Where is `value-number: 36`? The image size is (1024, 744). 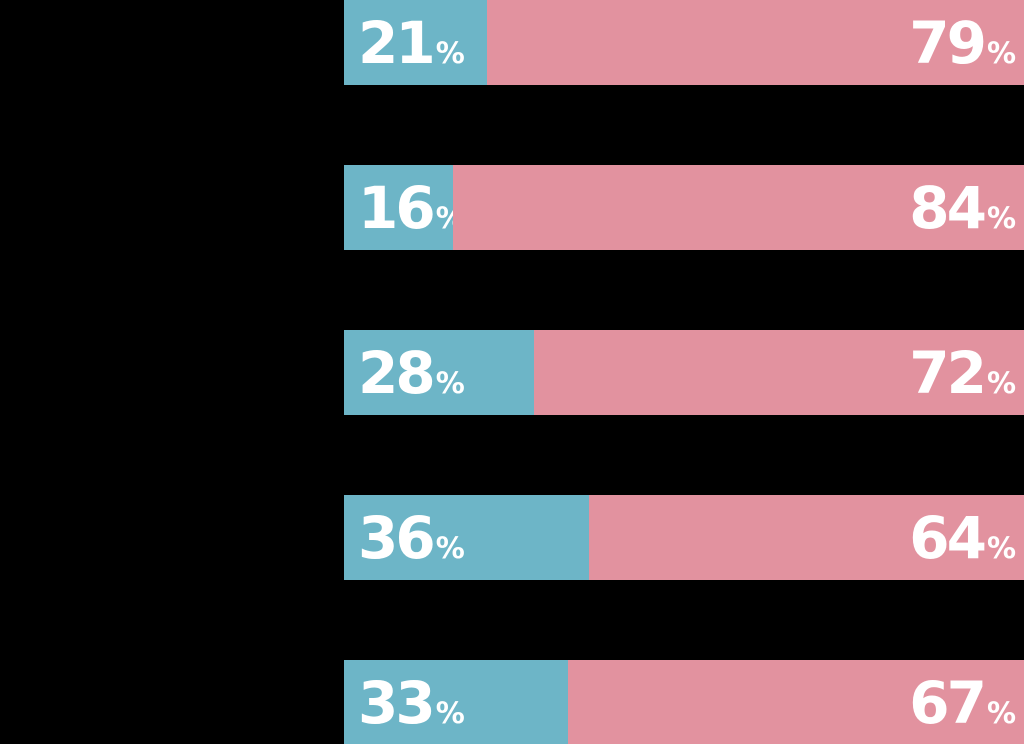
value-number: 36 is located at coordinates (397, 537).